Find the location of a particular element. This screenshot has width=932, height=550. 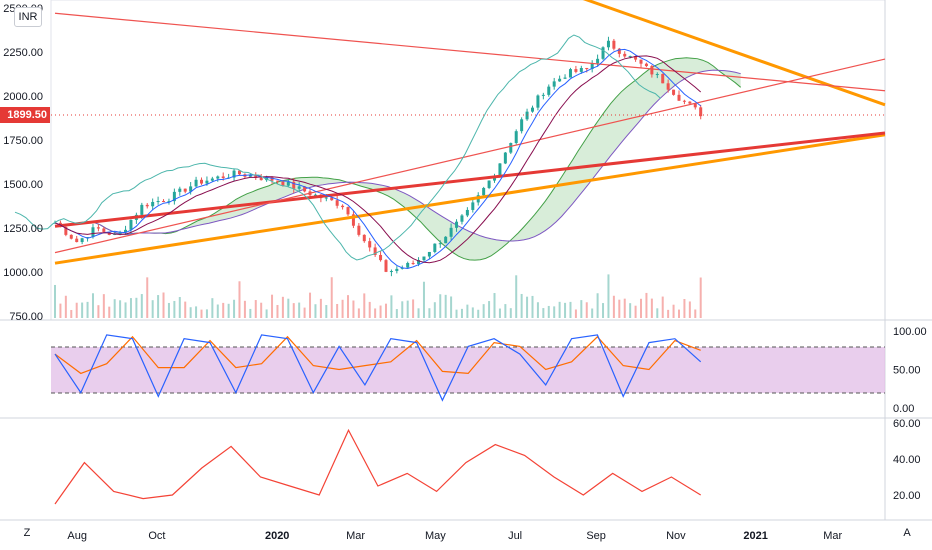

adx-axis-tick: 40.00 is located at coordinates (907, 460).